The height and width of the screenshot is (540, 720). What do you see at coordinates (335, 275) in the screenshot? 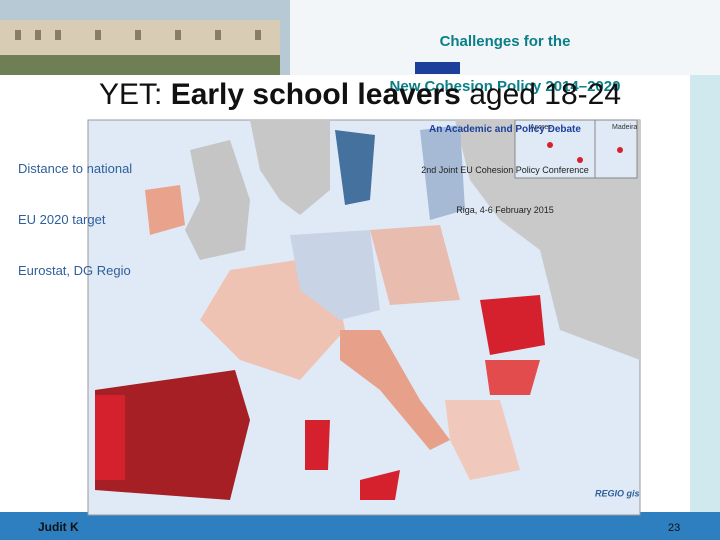
I see `germany` at bounding box center [335, 275].